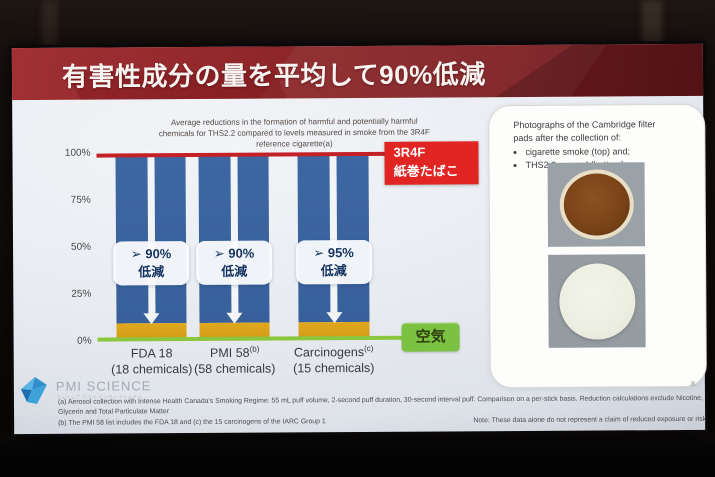  I want to click on stained-filter-pad-image, so click(596, 204).